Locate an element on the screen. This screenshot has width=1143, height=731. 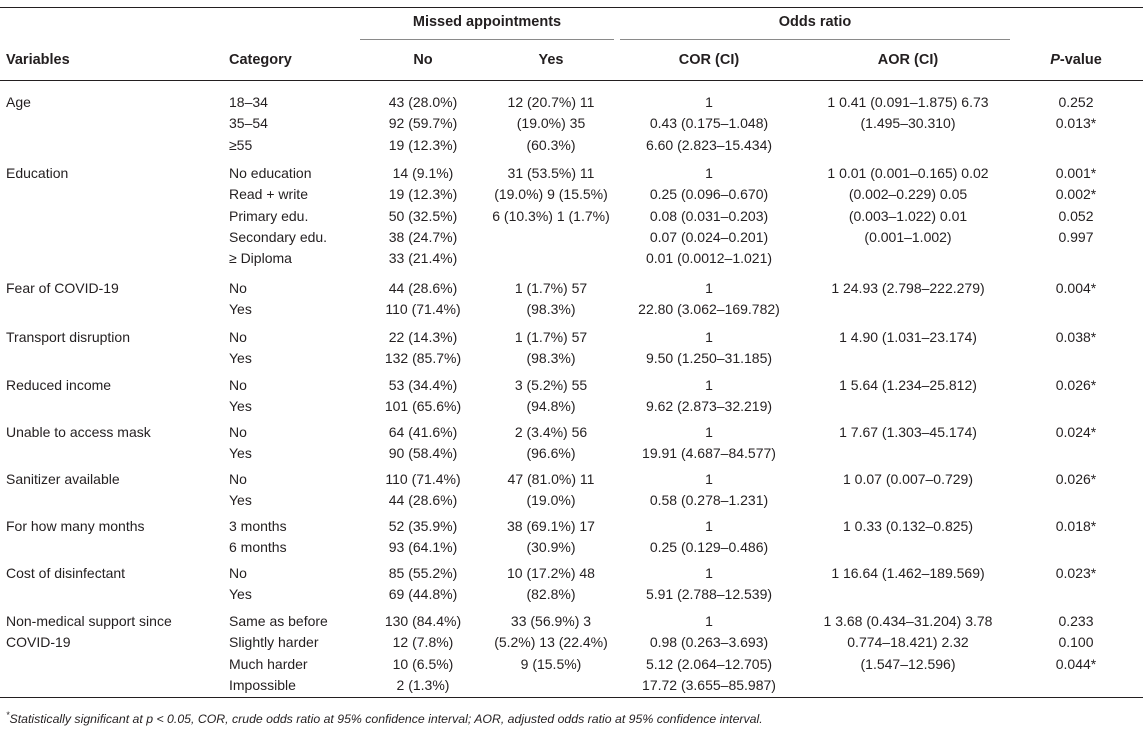
cor-cell: 9.62 (2.873–32.219) is located at coordinates (709, 406).